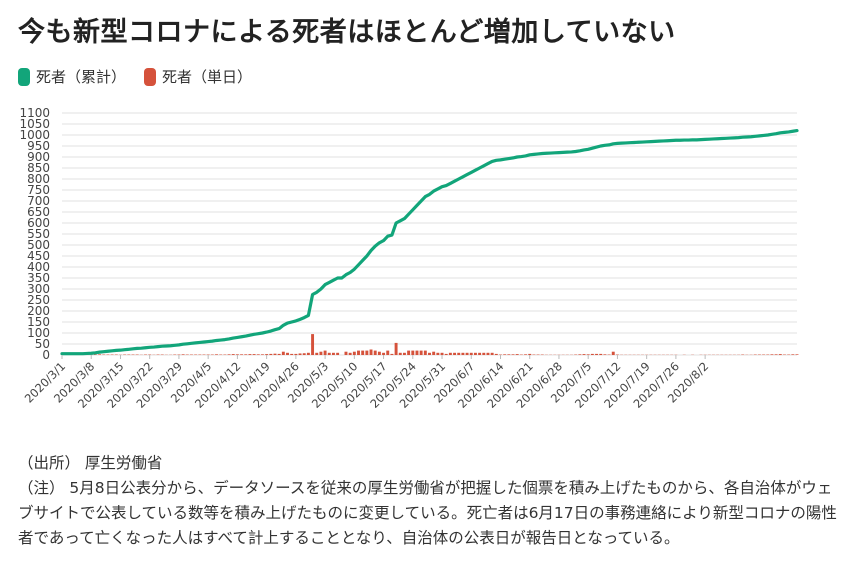  Describe the element at coordinates (38, 168) in the screenshot. I see `y-tick-label: 850` at that location.